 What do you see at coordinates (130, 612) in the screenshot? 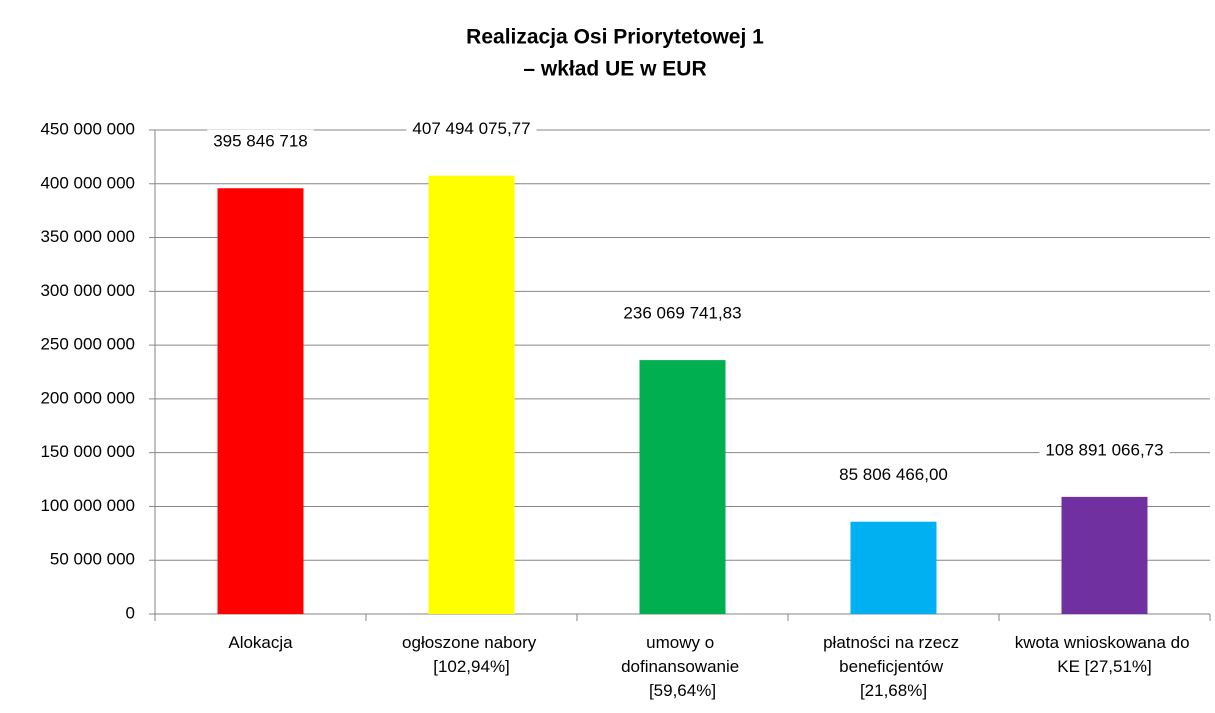
I see `y-tick-label: 0` at bounding box center [130, 612].